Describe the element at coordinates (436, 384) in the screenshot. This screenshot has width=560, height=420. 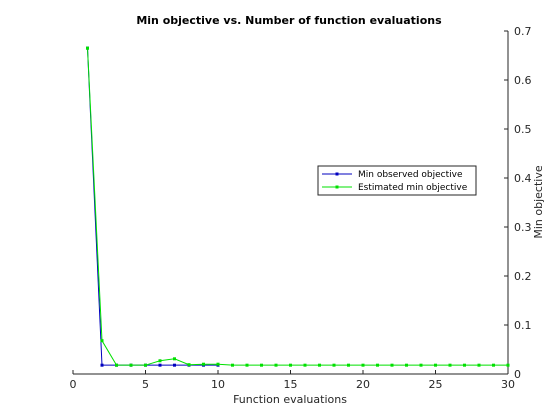
I see `x-tick-label: 25` at that location.